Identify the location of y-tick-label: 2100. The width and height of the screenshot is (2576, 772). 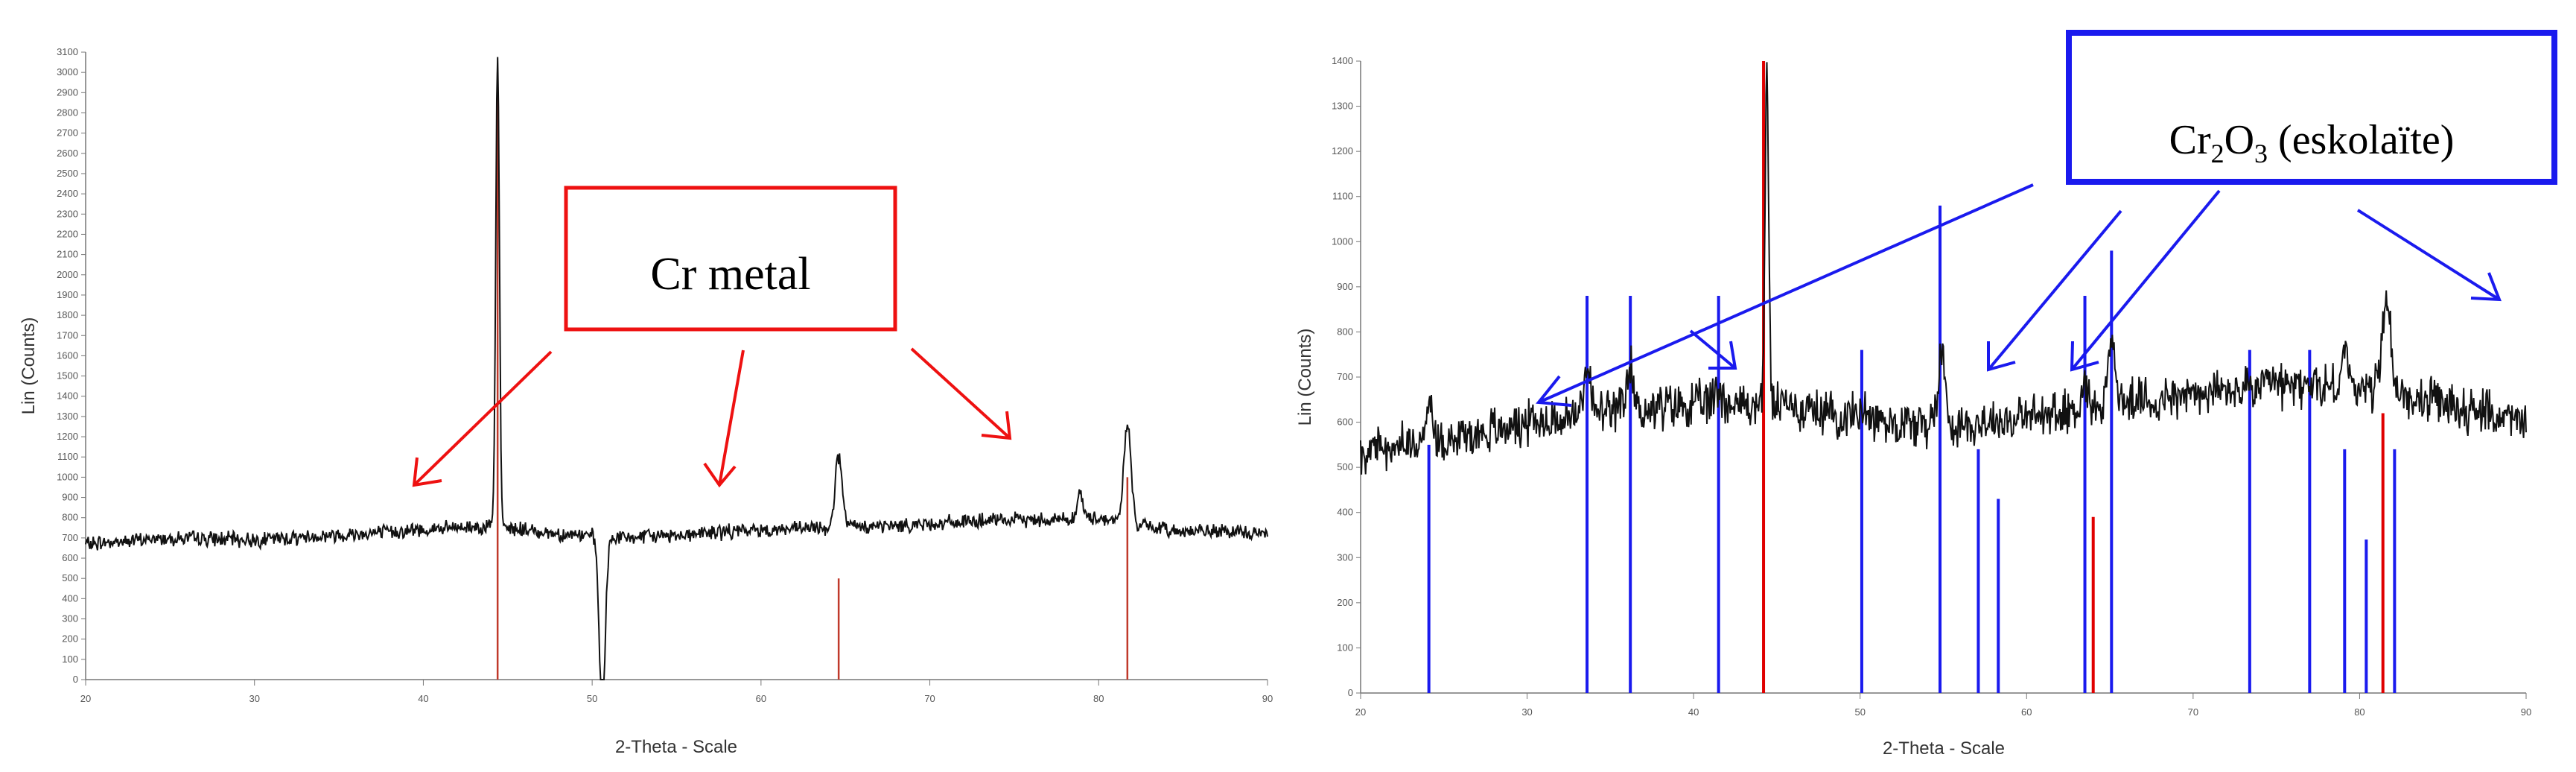
(67, 254).